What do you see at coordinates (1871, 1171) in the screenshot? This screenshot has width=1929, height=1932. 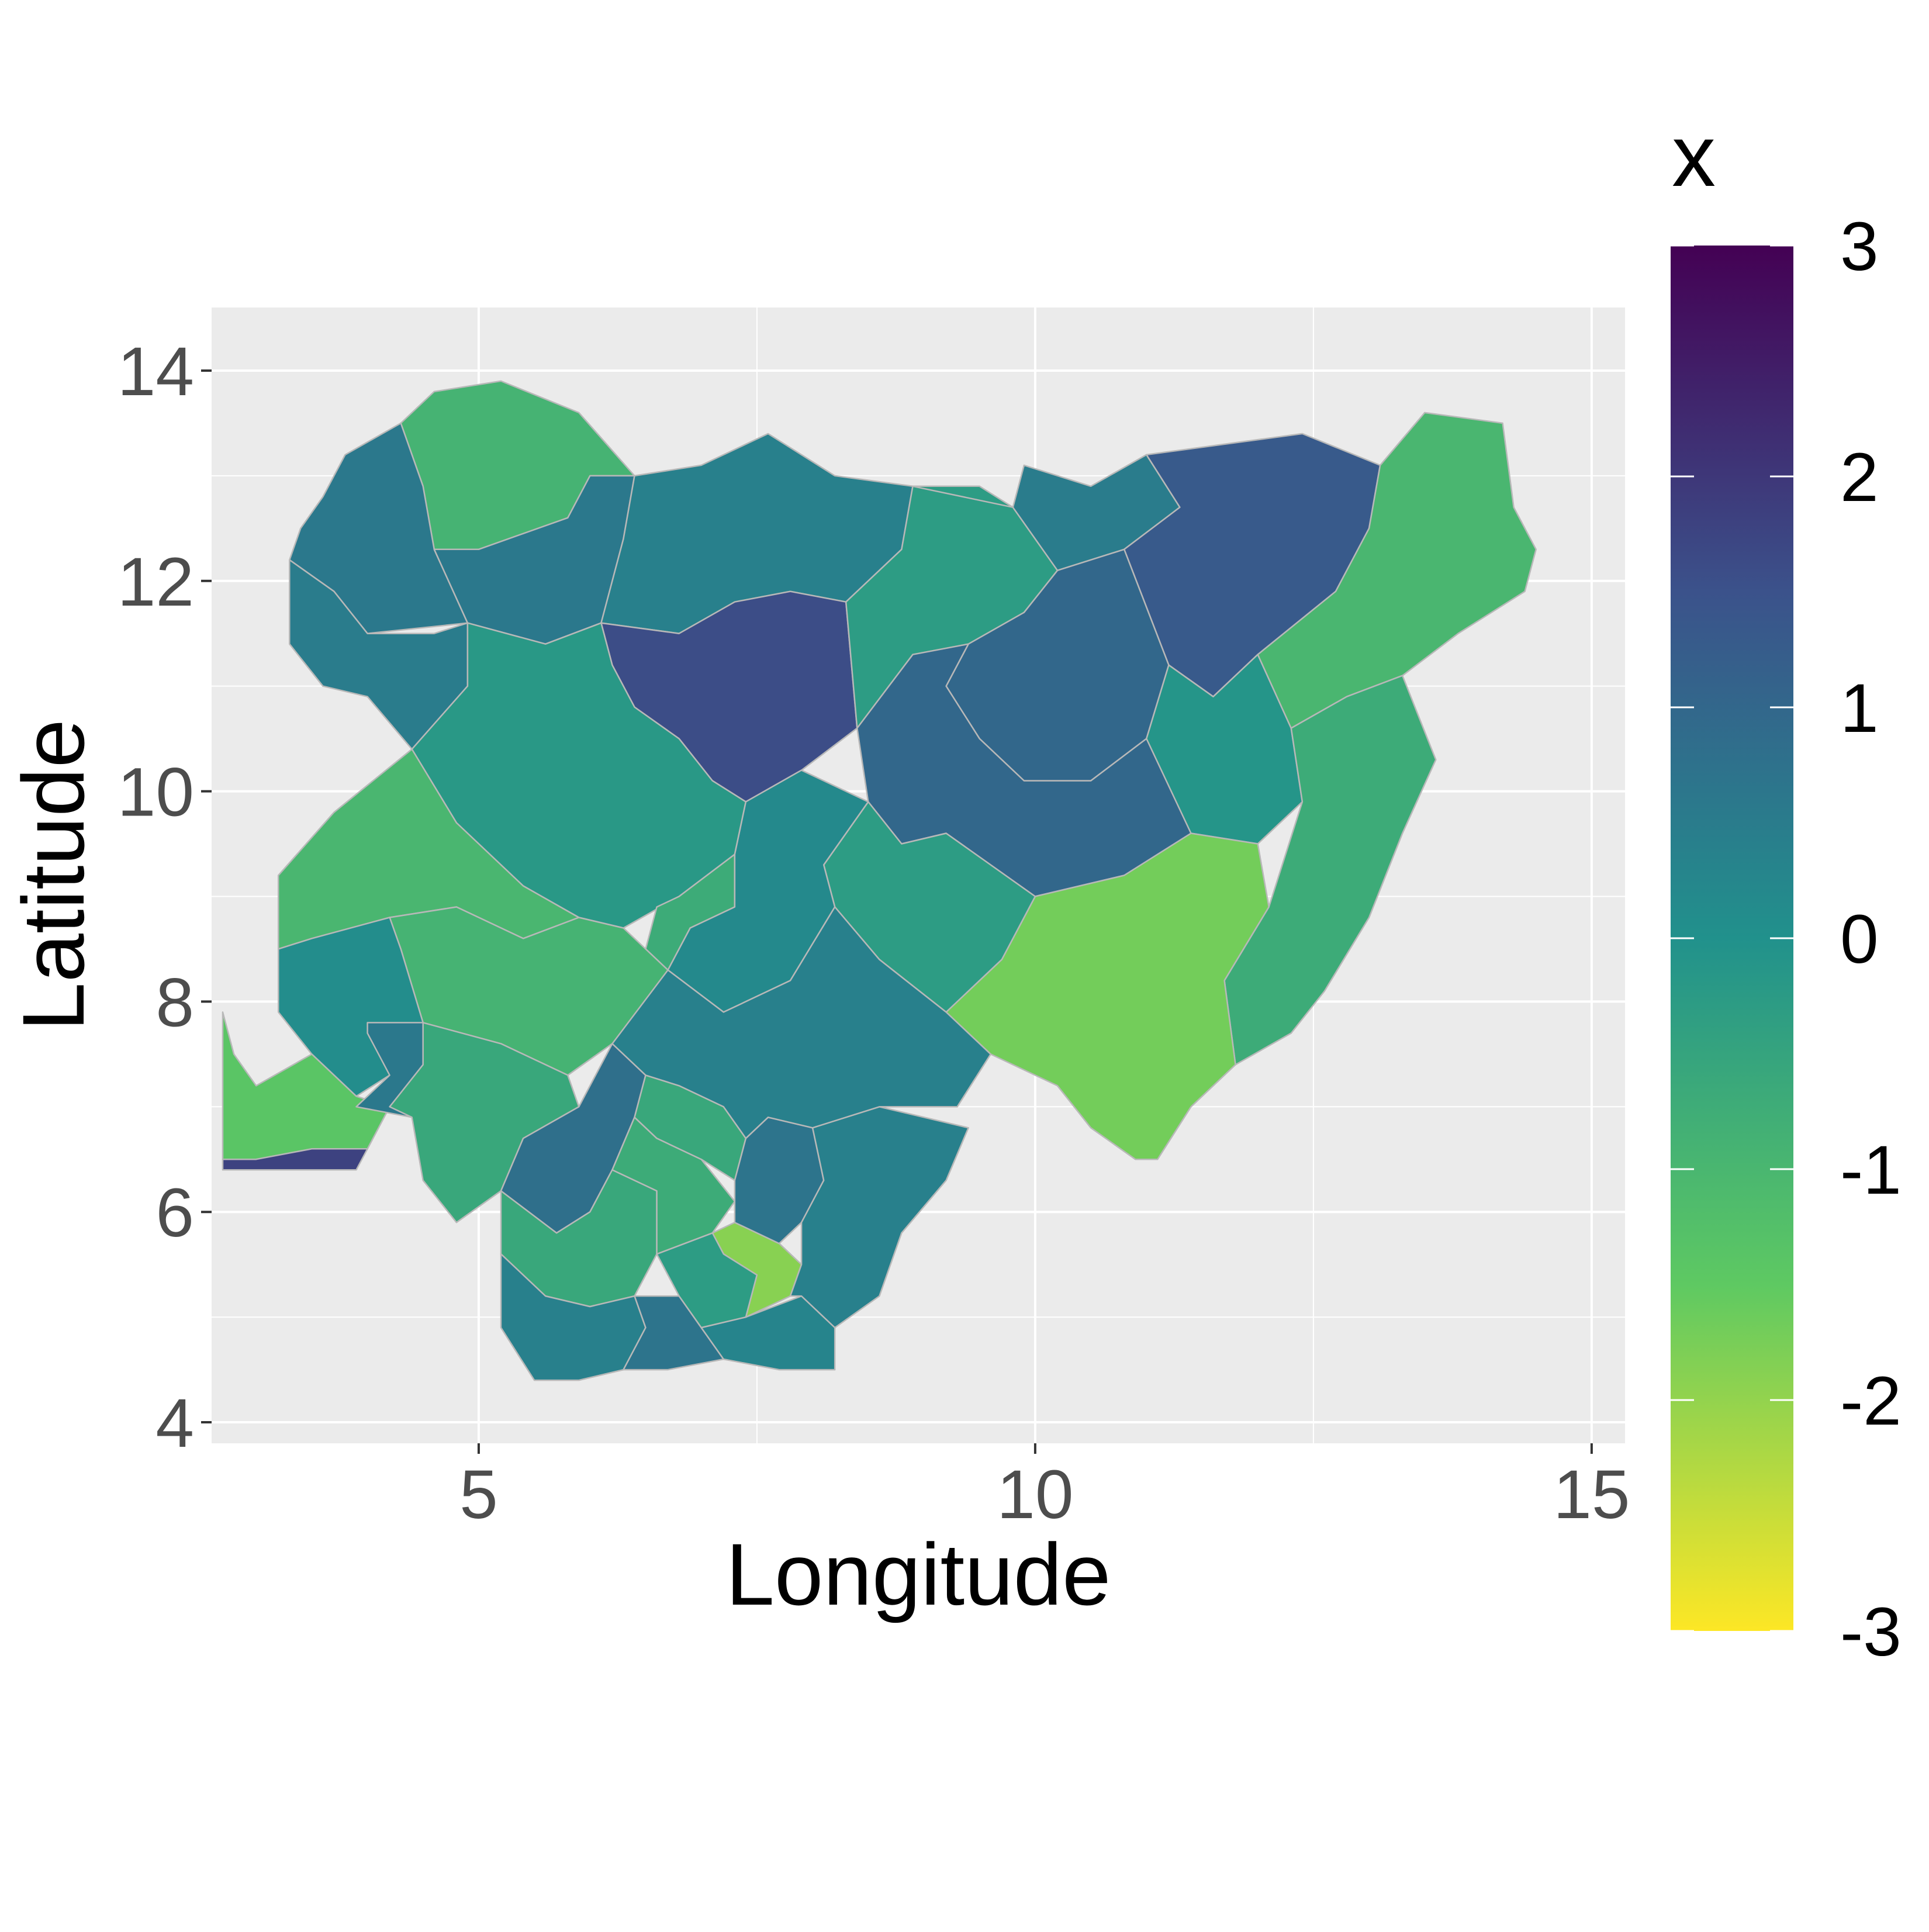 I see `colorbar-label: -1` at bounding box center [1871, 1171].